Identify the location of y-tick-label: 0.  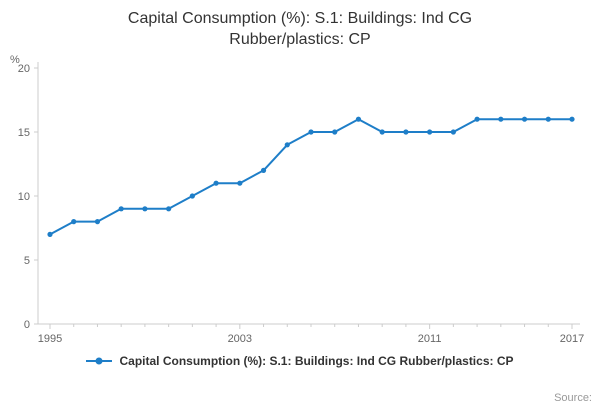
(27, 325).